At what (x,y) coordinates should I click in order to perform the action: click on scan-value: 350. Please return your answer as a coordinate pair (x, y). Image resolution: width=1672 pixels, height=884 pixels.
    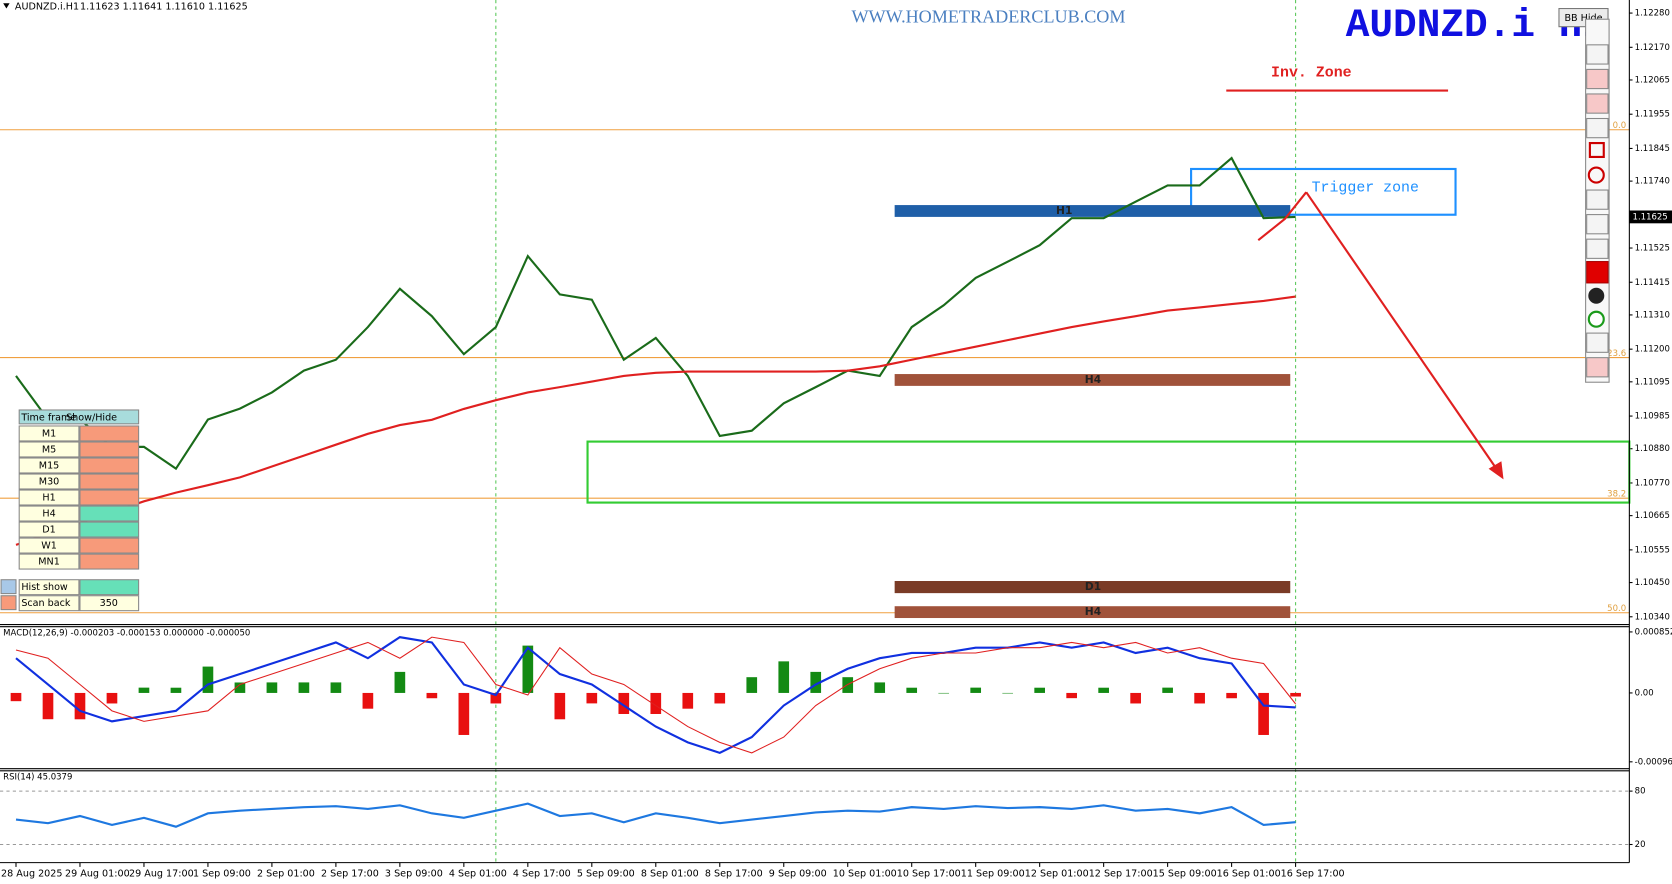
    Looking at the image, I should click on (109, 603).